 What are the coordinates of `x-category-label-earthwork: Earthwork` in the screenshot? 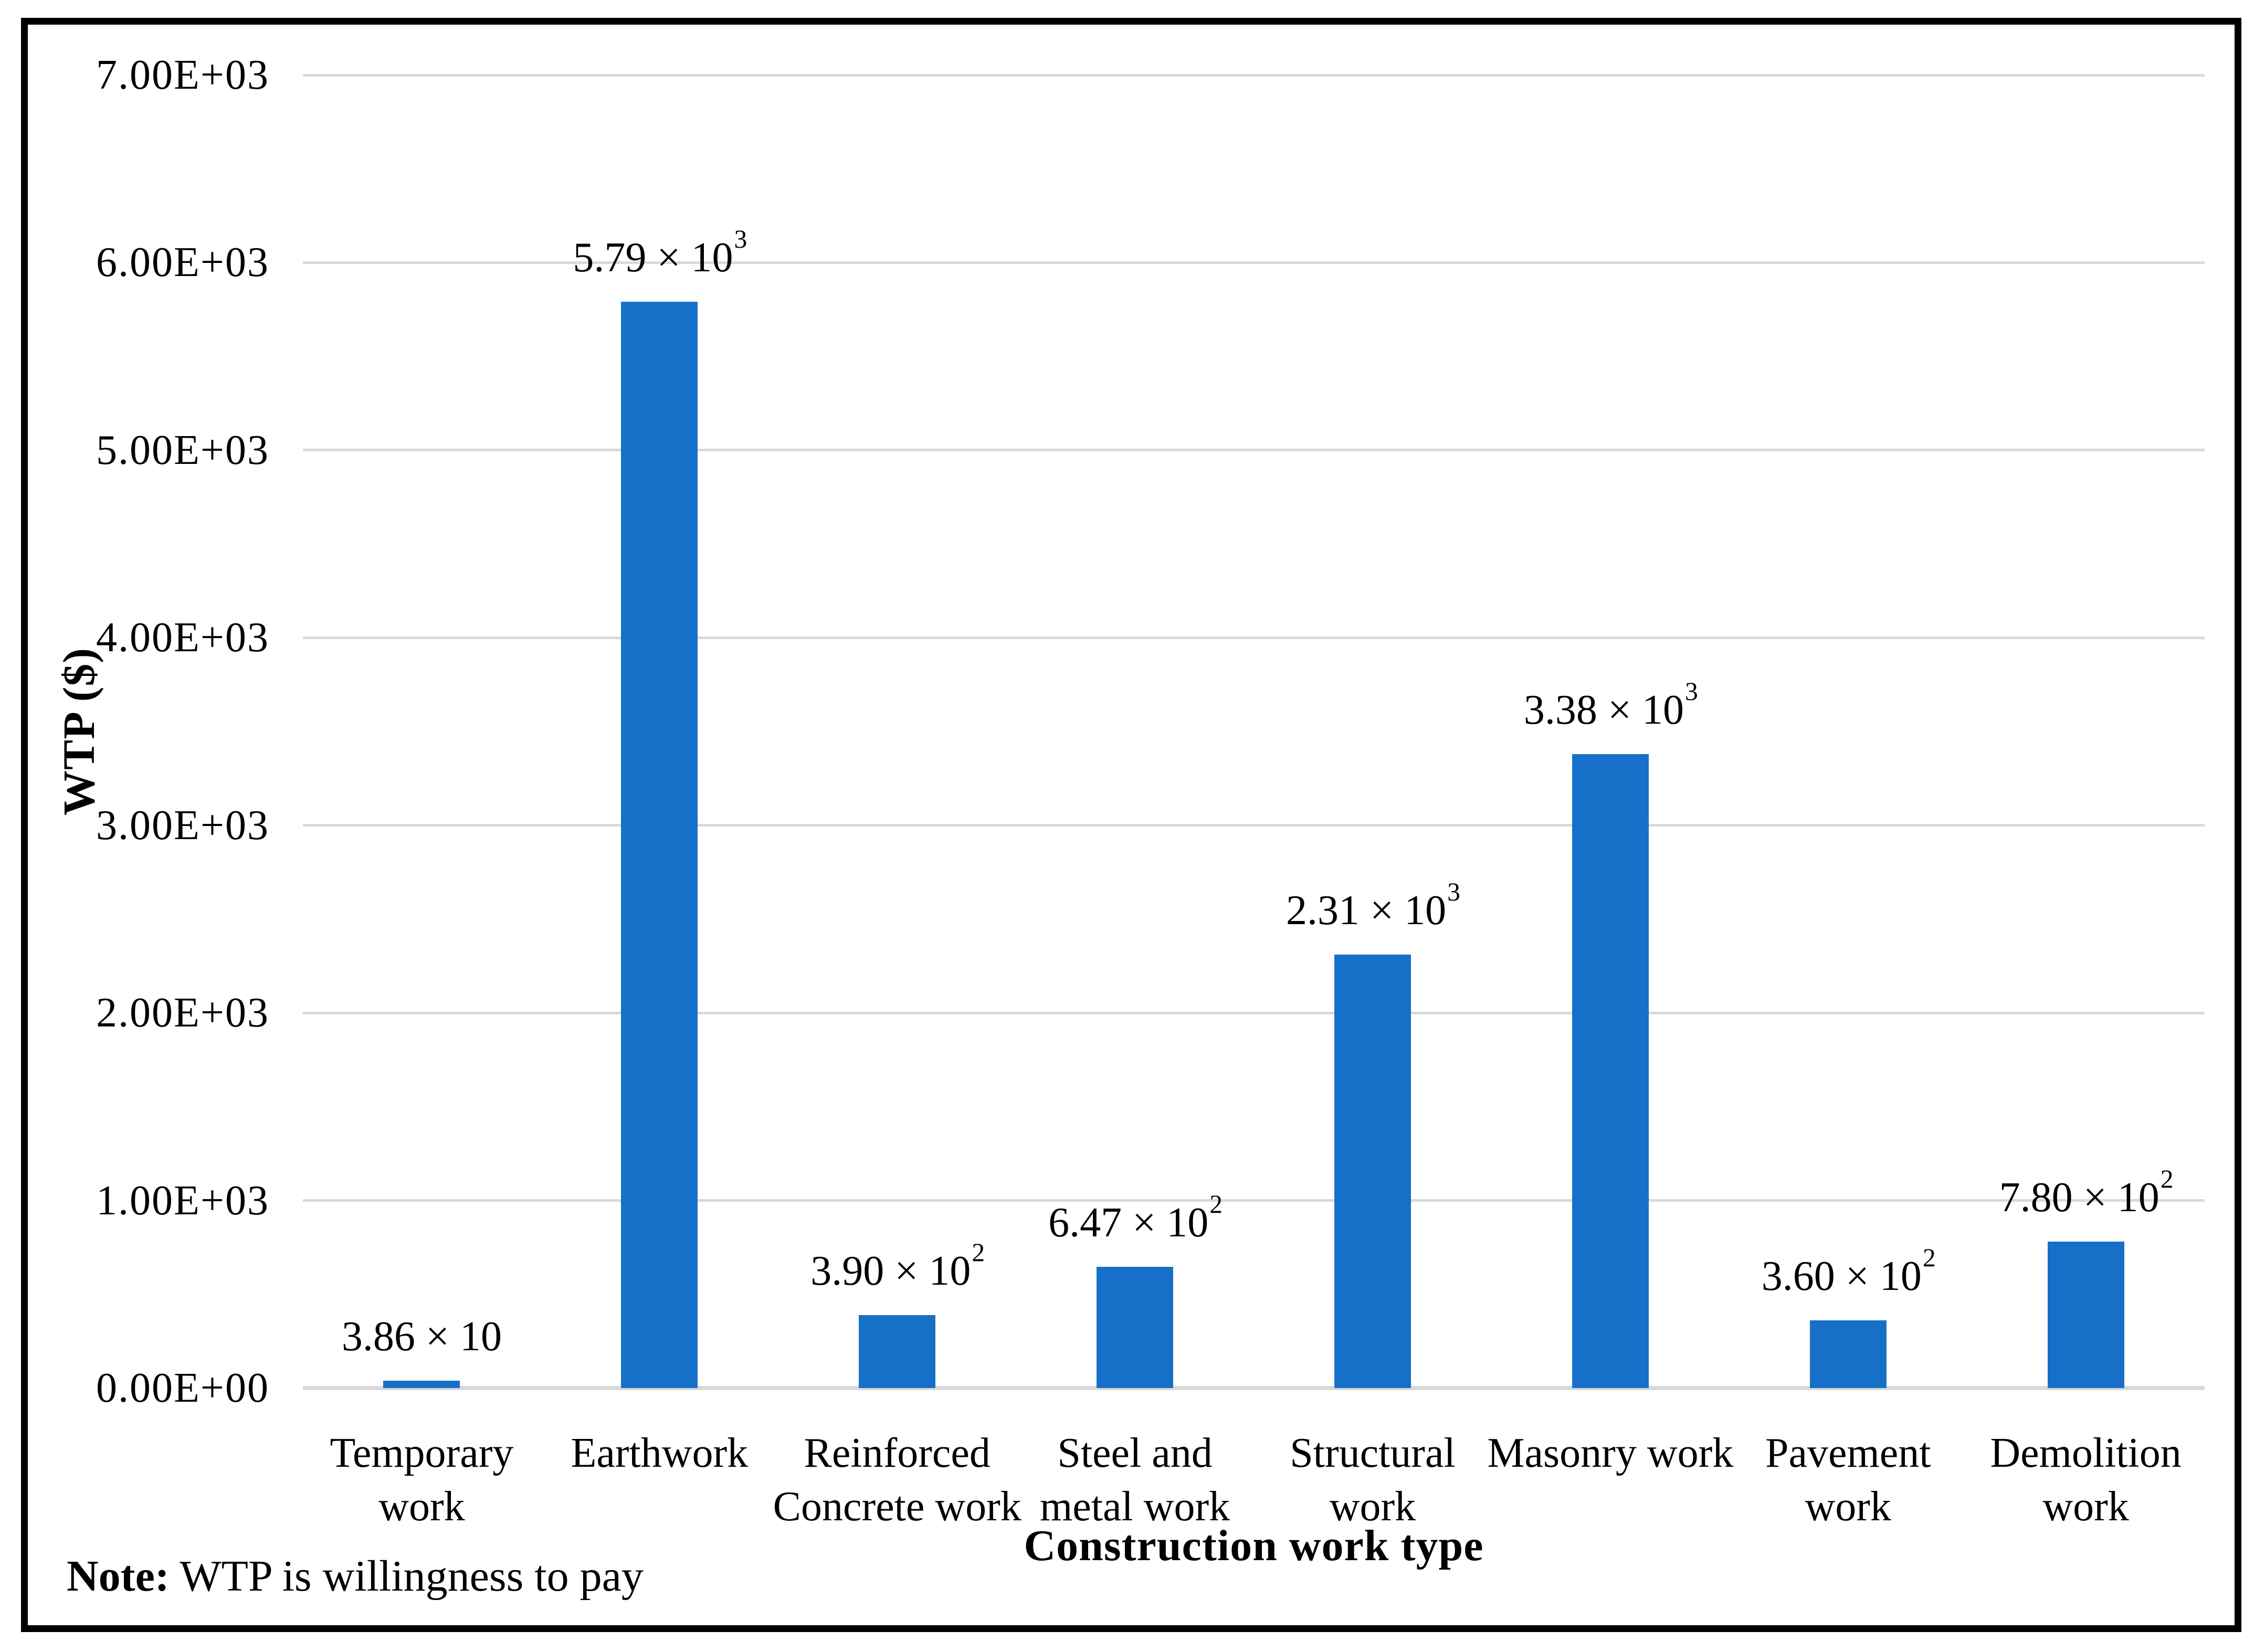 It's located at (659, 1453).